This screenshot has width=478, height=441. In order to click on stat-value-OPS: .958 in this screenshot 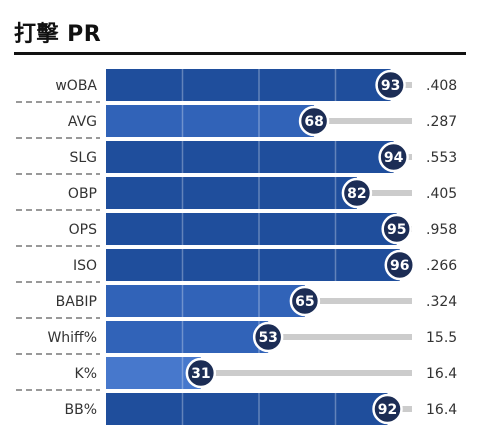, I will do `click(441, 230)`.